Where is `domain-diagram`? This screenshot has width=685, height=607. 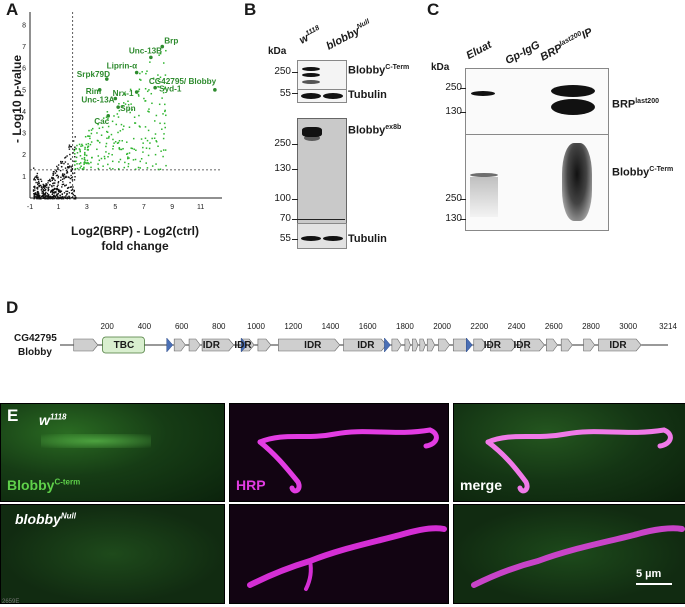
domain-diagram is located at coordinates (364, 345).